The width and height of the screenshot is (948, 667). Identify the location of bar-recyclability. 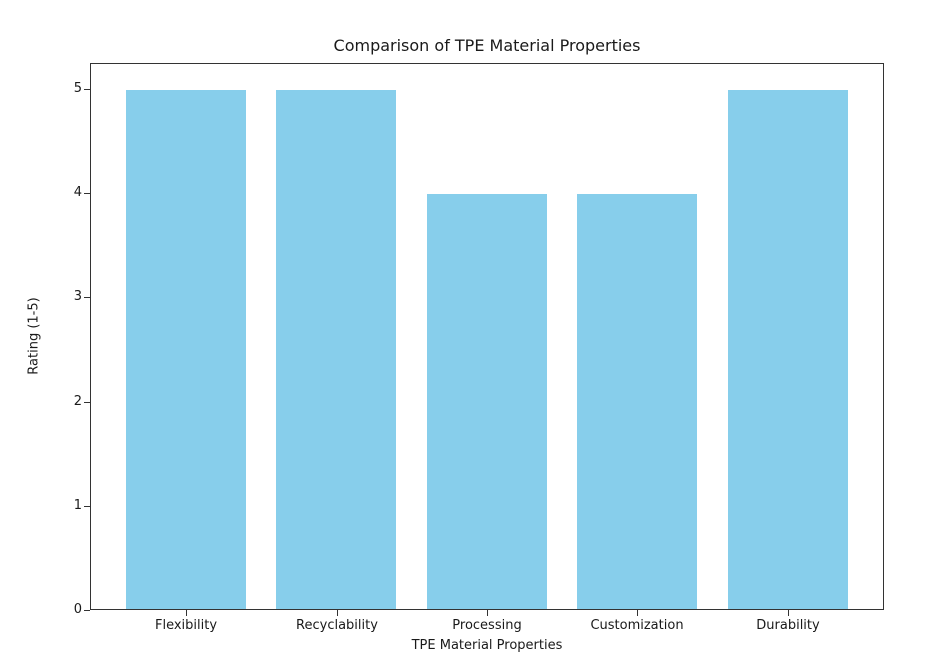
(336, 349).